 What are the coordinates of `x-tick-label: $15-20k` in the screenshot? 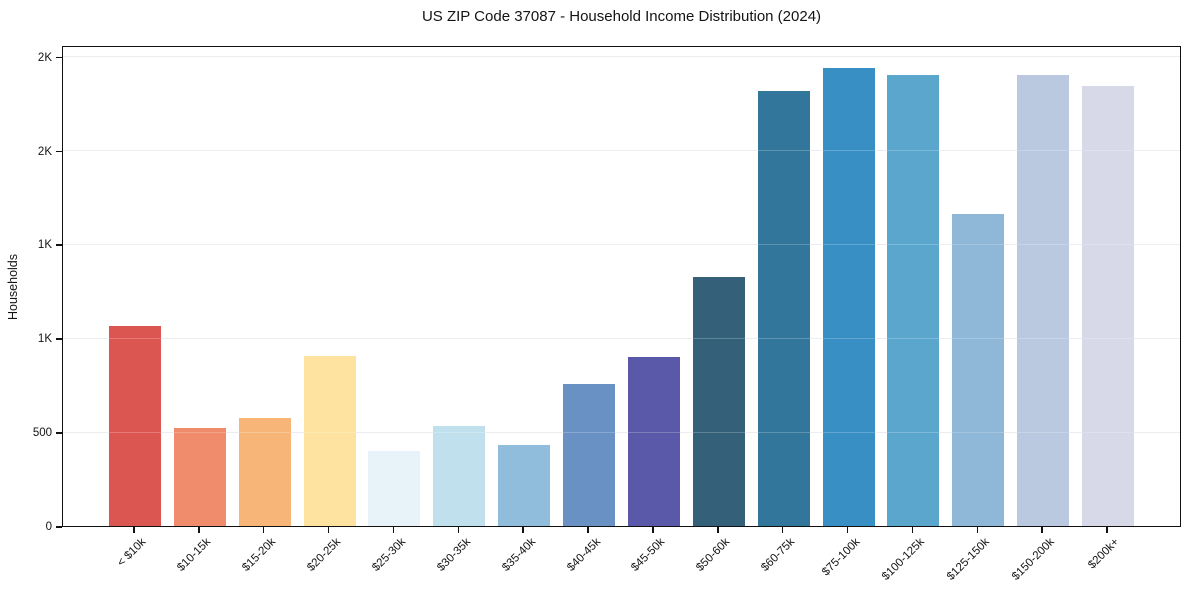 It's located at (259, 555).